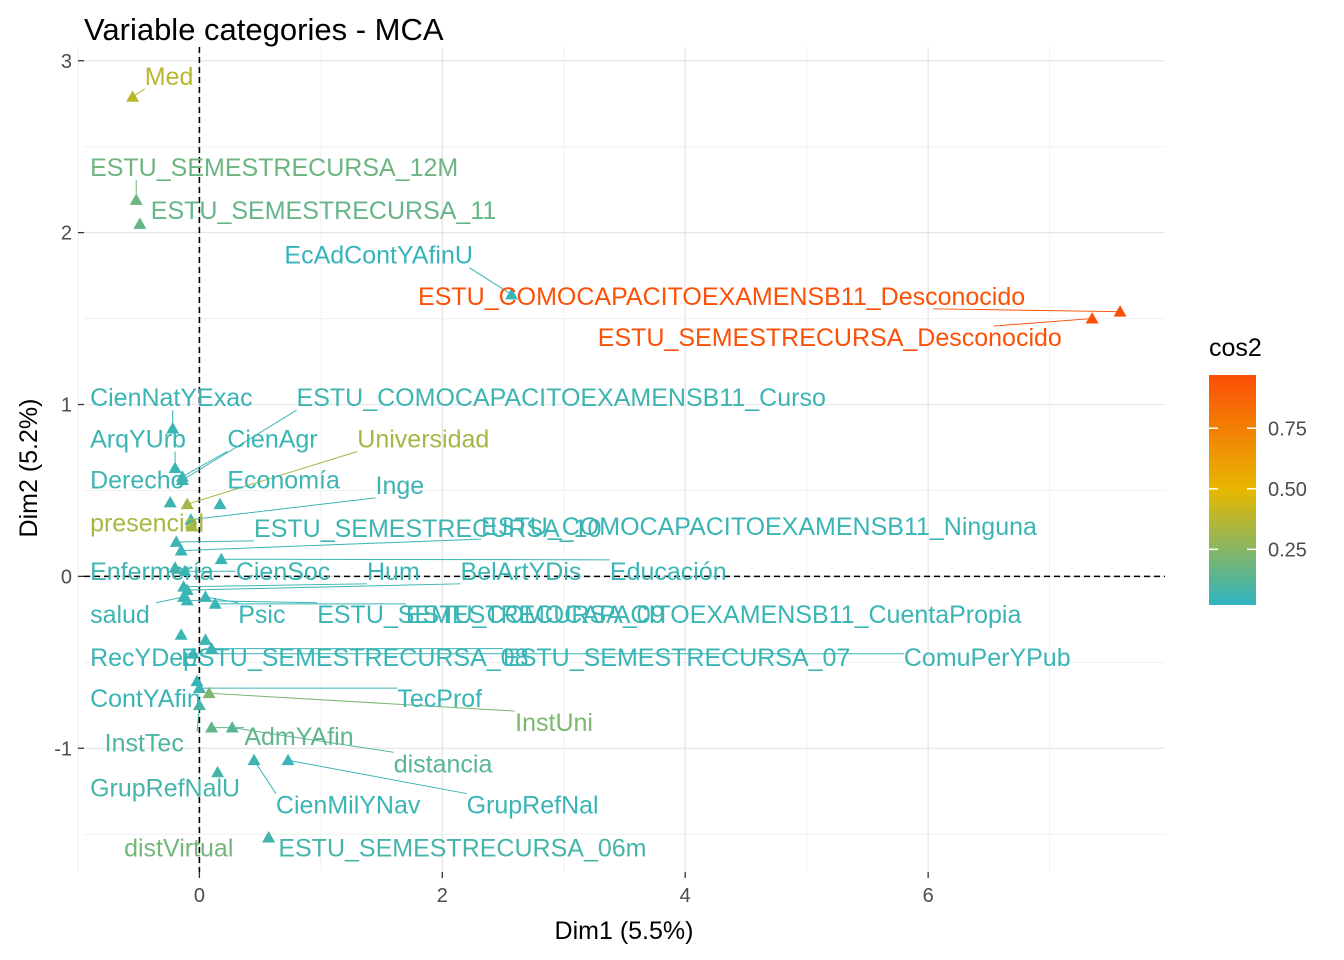 The width and height of the screenshot is (1344, 960). Describe the element at coordinates (29, 468) in the screenshot. I see `y-axis-title: Dim2 (5.2%)` at that location.